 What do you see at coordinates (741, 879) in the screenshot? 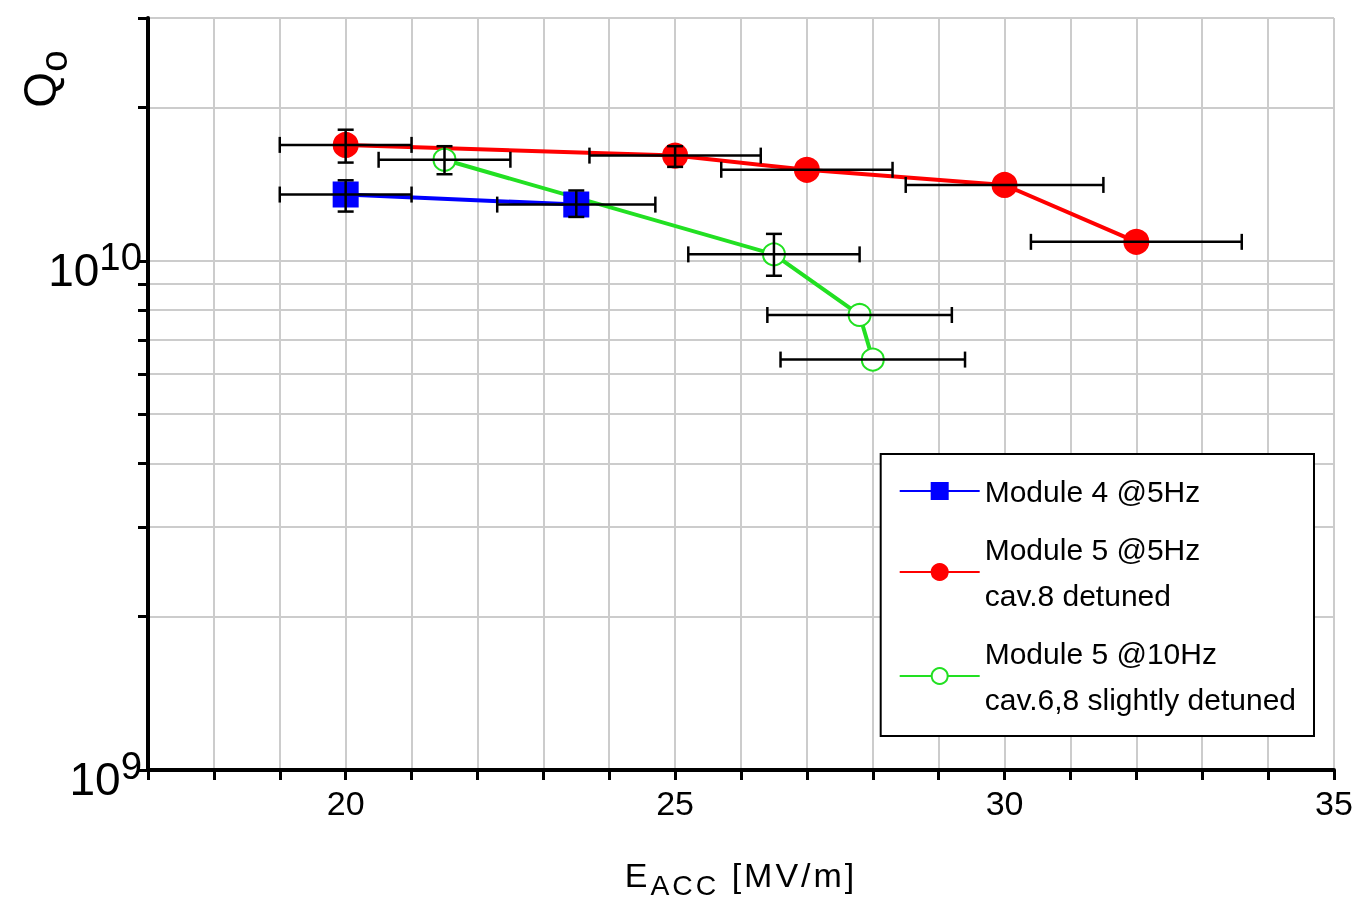
I see `x-axis-title: E$_{ACC}$ [MV/m]` at bounding box center [741, 879].